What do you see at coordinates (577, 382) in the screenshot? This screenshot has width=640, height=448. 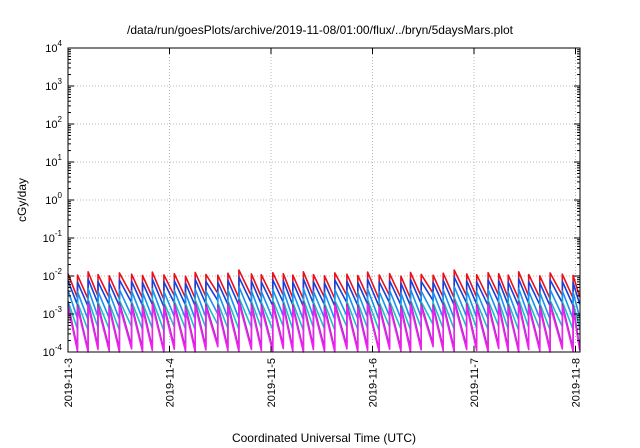 I see `x-tick-label: 2019-11-8` at bounding box center [577, 382].